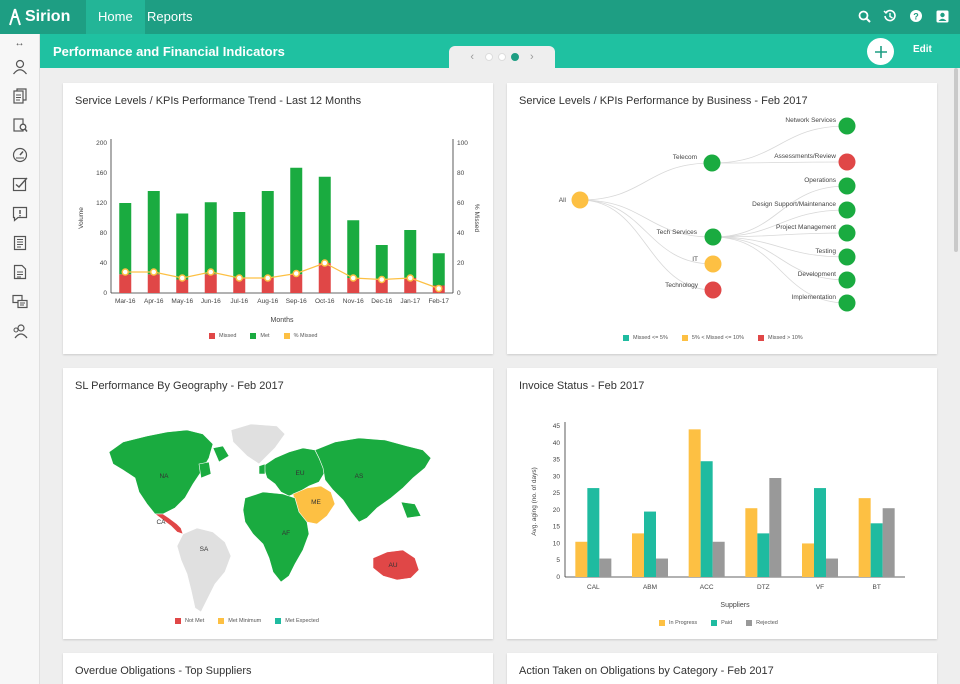 The image size is (960, 684). What do you see at coordinates (820, 180) in the screenshot?
I see `tree-leaf-label: Operations` at bounding box center [820, 180].